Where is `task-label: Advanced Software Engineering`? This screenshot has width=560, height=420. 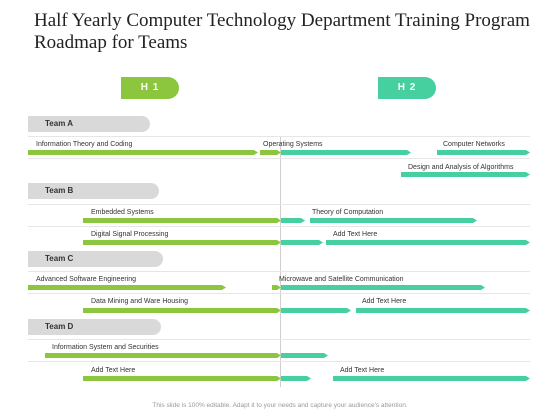
task-label: Advanced Software Engineering is located at coordinates (86, 279).